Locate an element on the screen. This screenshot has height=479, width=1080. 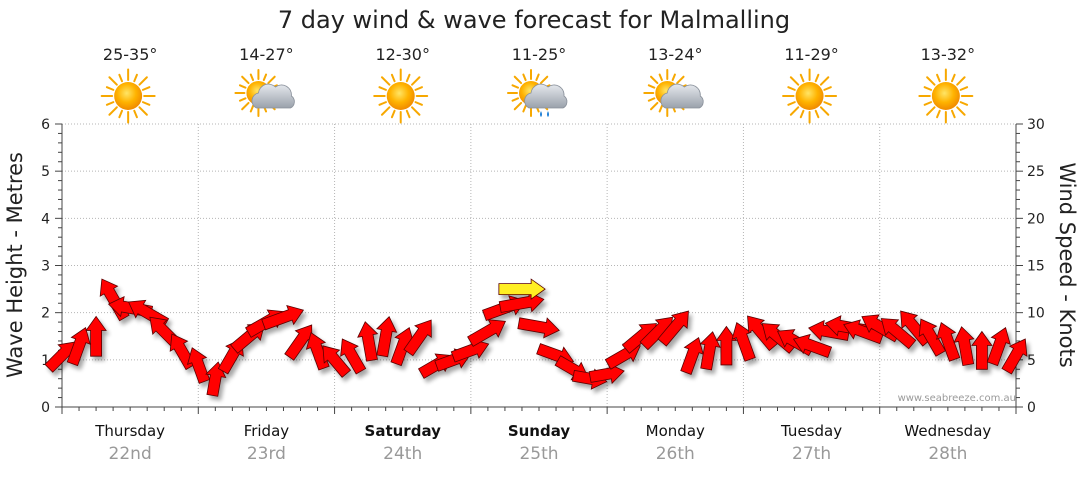
day-temperature: 12-30° is located at coordinates (402, 54).